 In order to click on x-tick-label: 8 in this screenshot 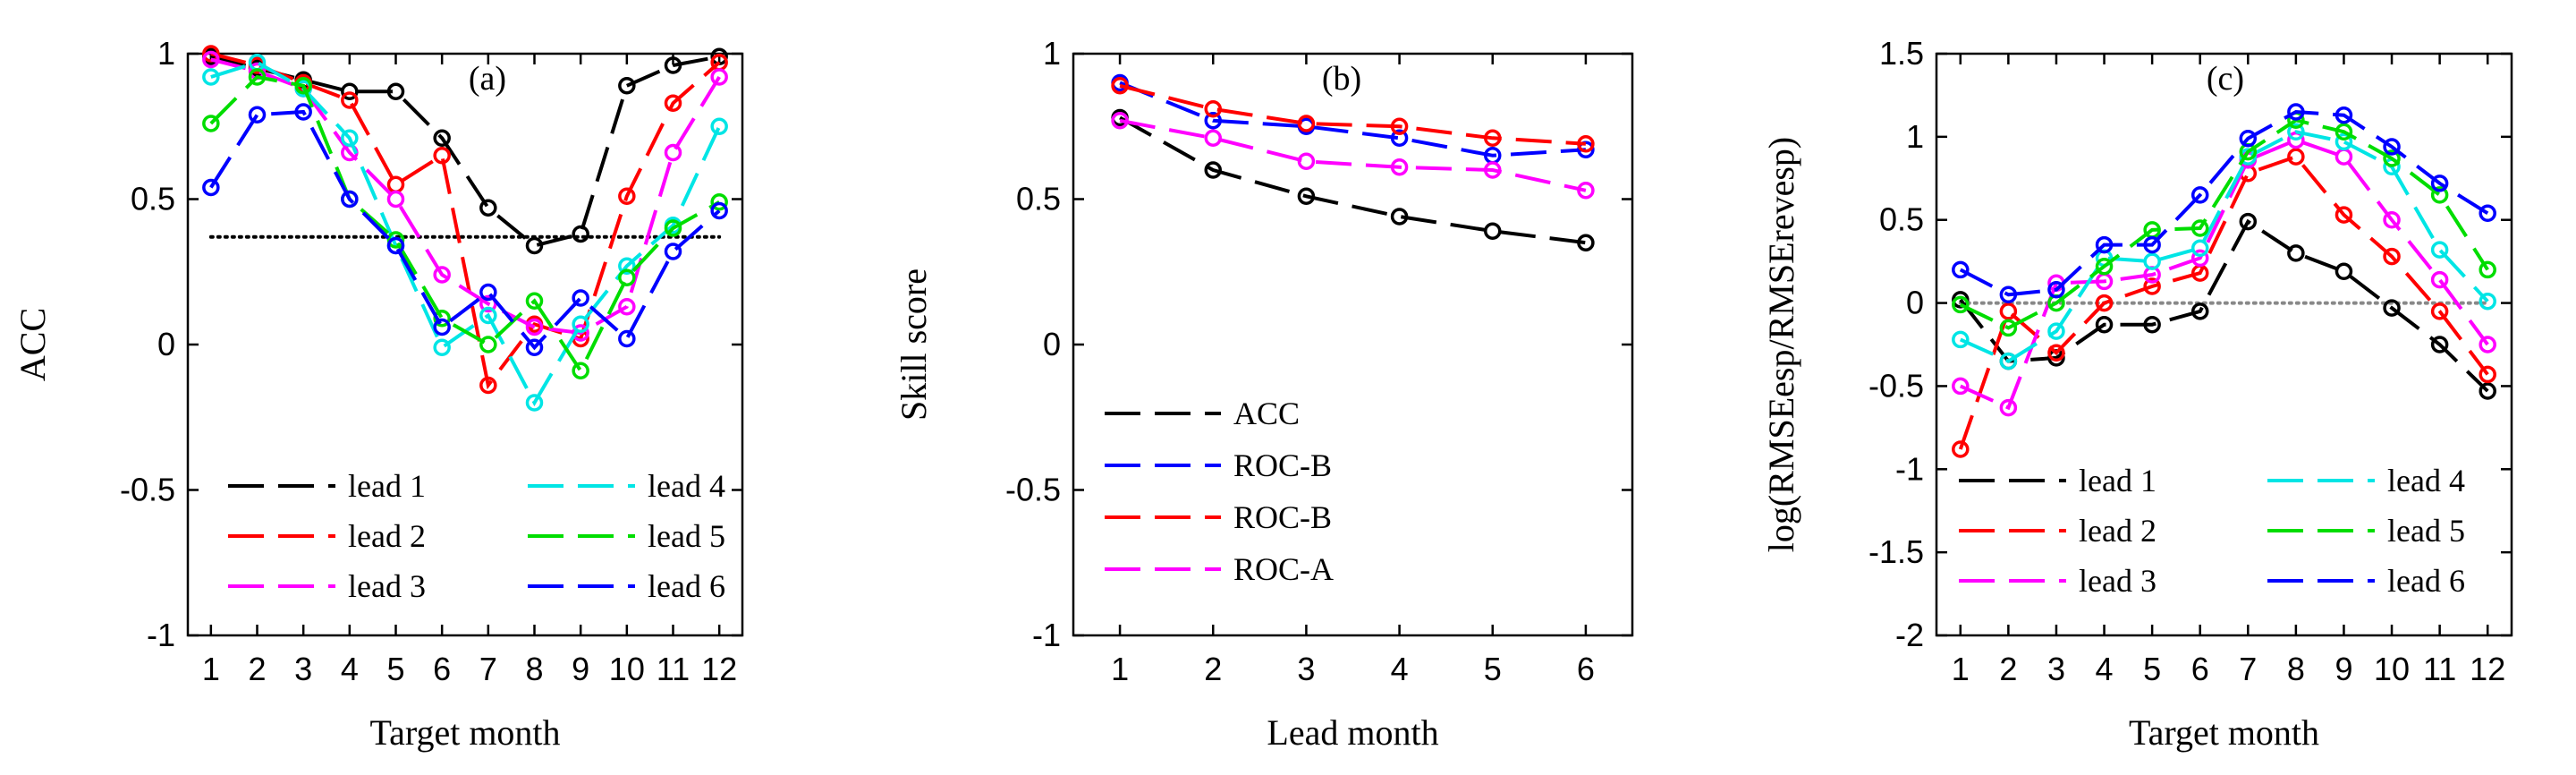, I will do `click(534, 669)`.